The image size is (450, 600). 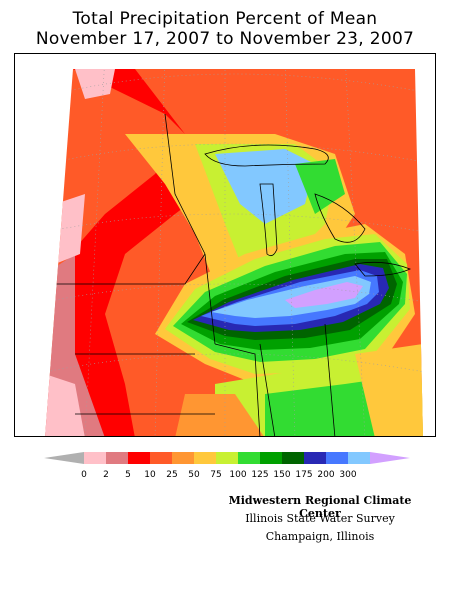 What do you see at coordinates (194, 475) in the screenshot?
I see `legend-label: 50` at bounding box center [194, 475].